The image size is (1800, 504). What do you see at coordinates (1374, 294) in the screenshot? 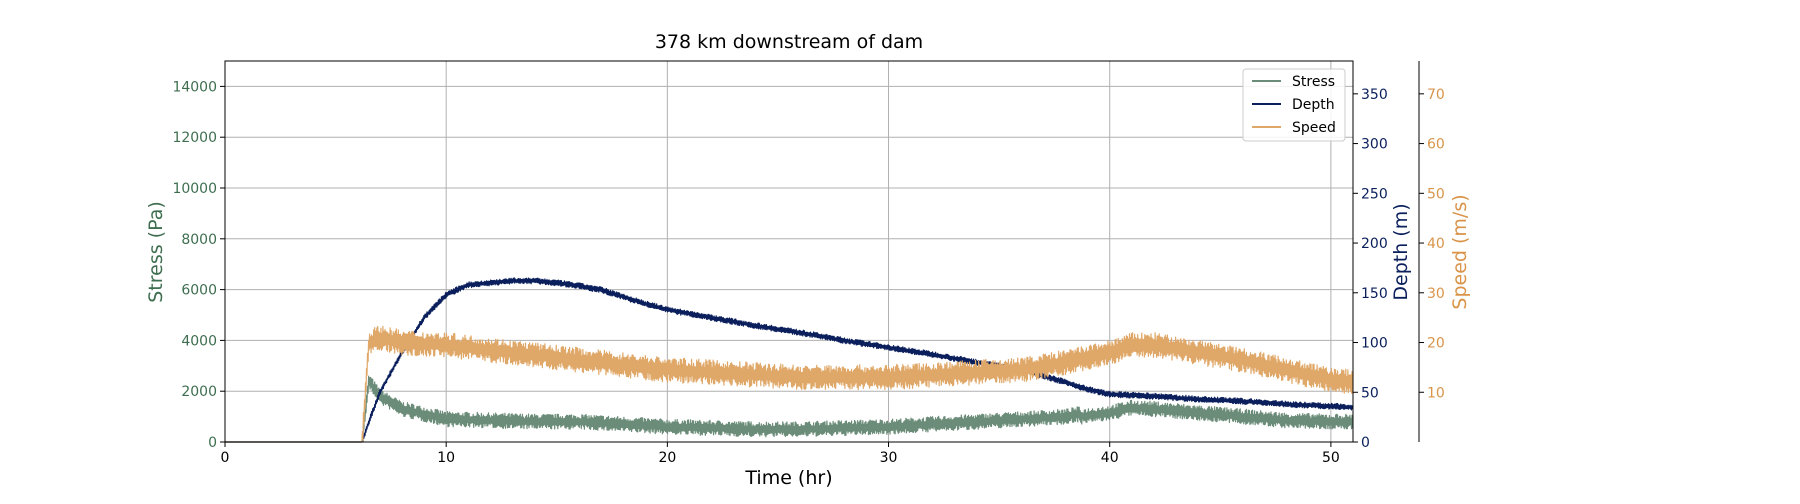
I see `depth-tick-label: 150` at bounding box center [1374, 294].